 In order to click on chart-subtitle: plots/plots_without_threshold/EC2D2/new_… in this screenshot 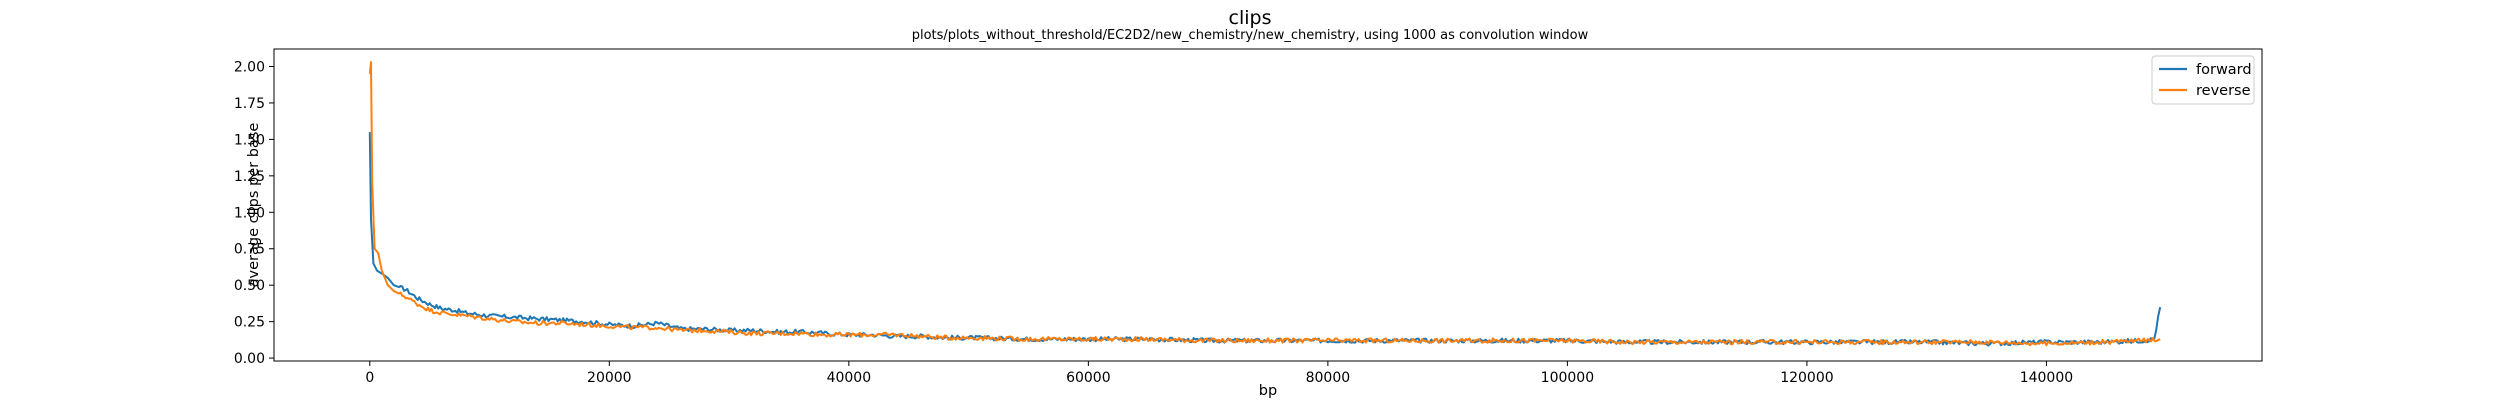, I will do `click(1250, 35)`.